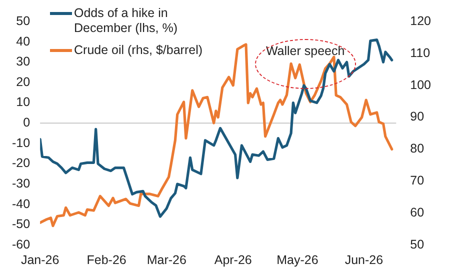 This screenshot has height=278, width=453. I want to click on x-tick-label: Jun-26, so click(364, 259).